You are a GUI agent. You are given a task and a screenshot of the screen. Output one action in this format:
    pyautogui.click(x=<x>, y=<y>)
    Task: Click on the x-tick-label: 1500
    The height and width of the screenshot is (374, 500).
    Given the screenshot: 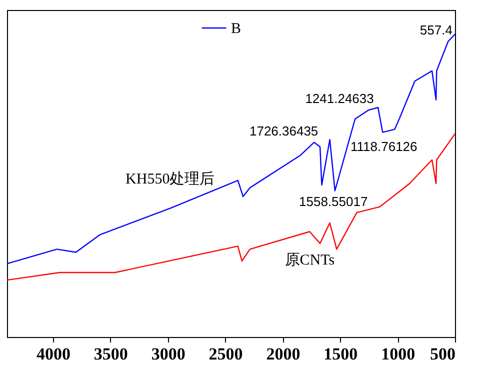 What is the action you would take?
    pyautogui.click(x=341, y=354)
    